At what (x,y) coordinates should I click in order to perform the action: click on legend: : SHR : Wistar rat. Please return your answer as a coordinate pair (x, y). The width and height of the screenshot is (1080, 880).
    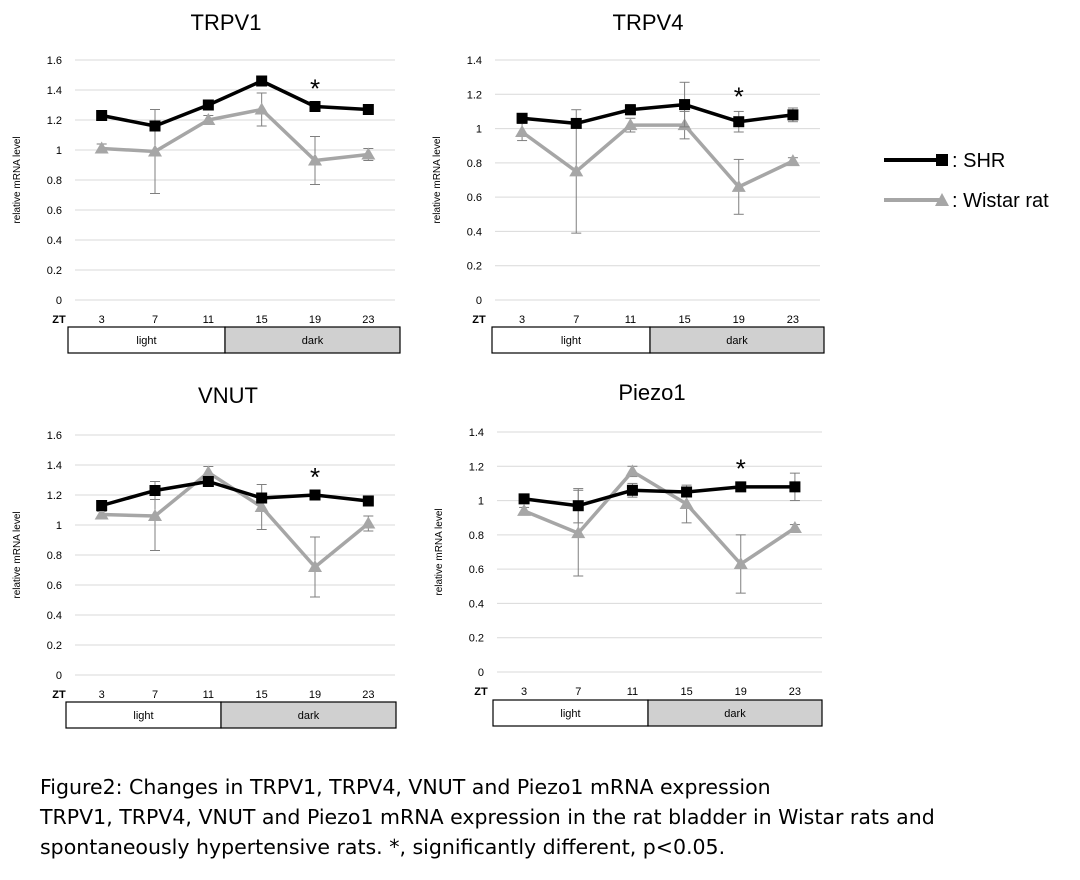
    Looking at the image, I should click on (966, 181).